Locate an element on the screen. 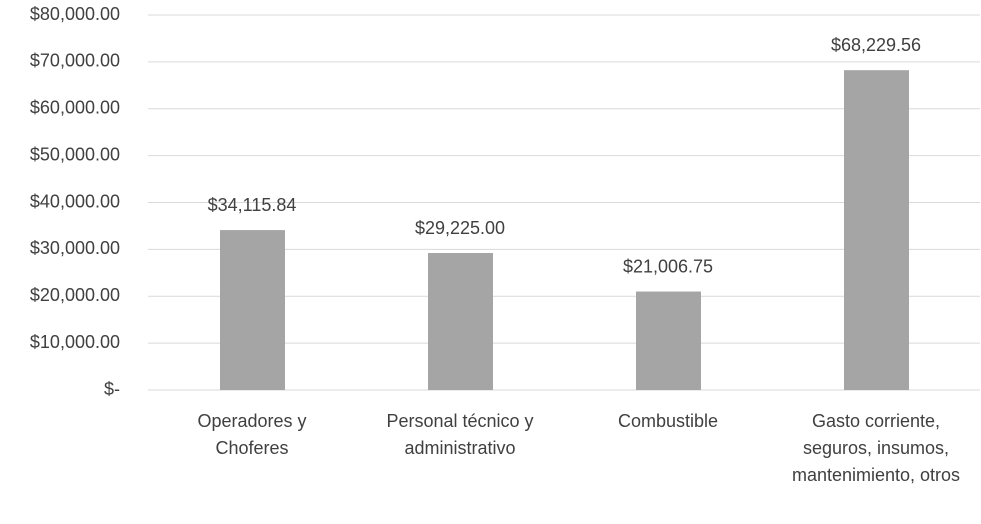 The width and height of the screenshot is (981, 524). x-tick-label: Personal técnico y administrativo is located at coordinates (459, 434).